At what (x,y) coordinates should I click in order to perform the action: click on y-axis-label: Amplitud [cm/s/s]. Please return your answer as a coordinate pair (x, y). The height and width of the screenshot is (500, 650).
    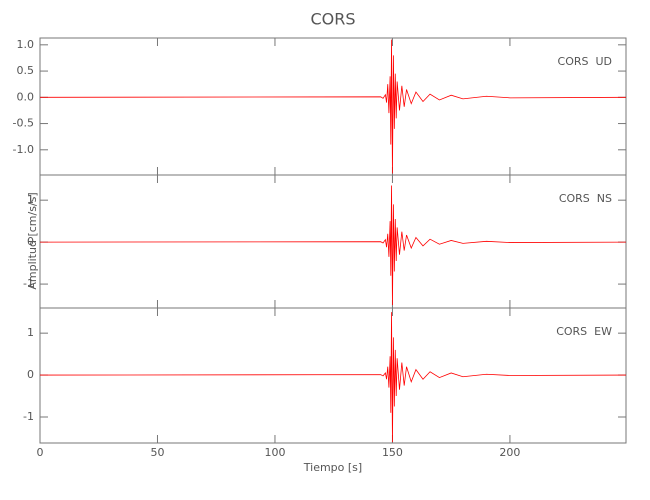
    Looking at the image, I should click on (32, 240).